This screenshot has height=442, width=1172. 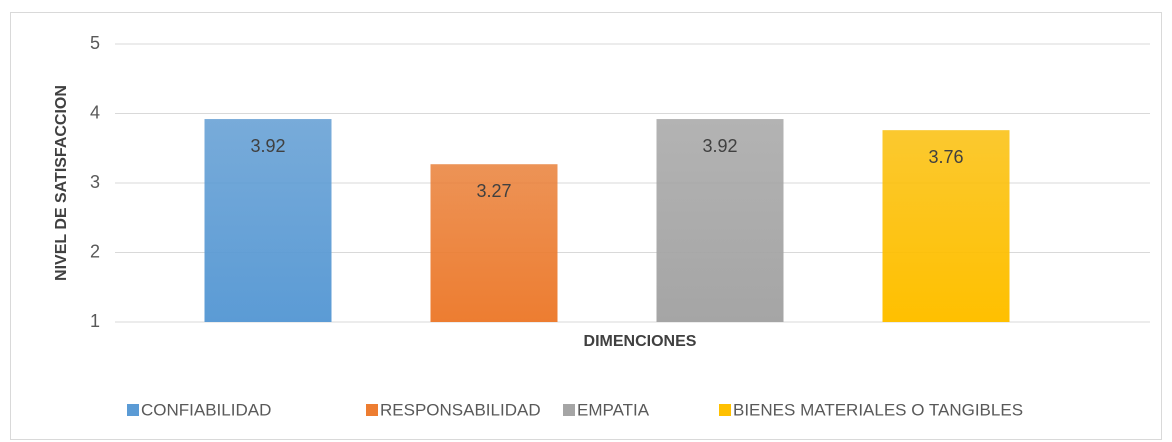 I want to click on data-label: 3.27, so click(x=493, y=191).